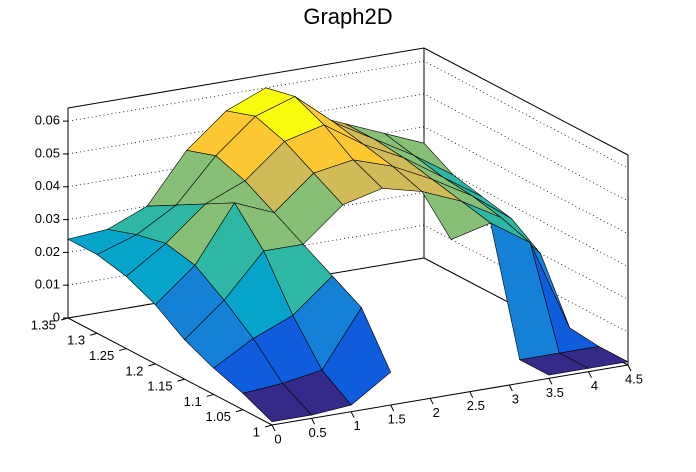 The height and width of the screenshot is (472, 696). I want to click on y-axis, so click(170, 371).